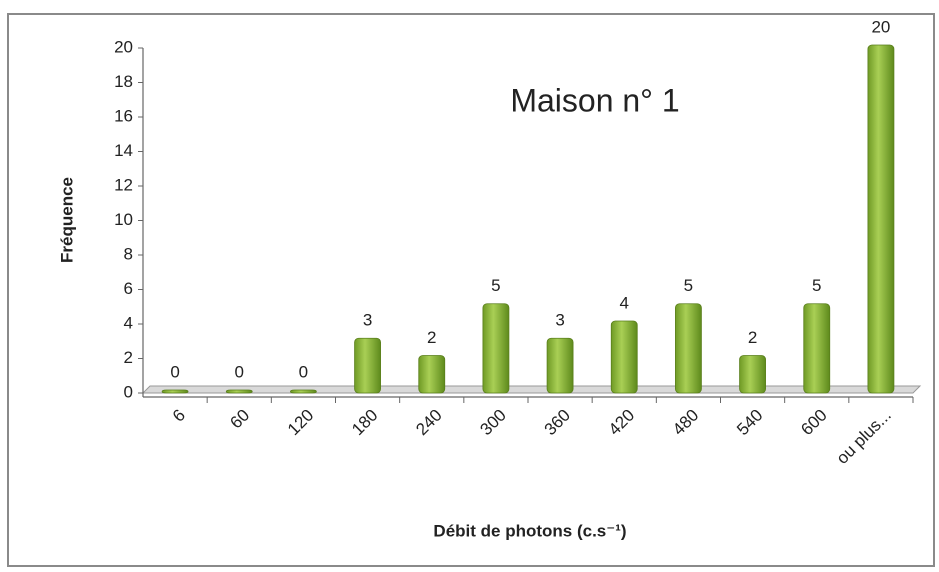  What do you see at coordinates (128, 288) in the screenshot?
I see `y-tick-label: 6` at bounding box center [128, 288].